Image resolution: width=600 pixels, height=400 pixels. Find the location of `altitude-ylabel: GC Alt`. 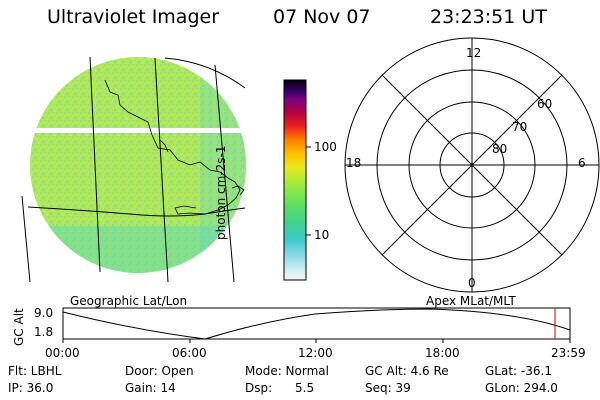

altitude-ylabel: GC Alt is located at coordinates (19, 327).